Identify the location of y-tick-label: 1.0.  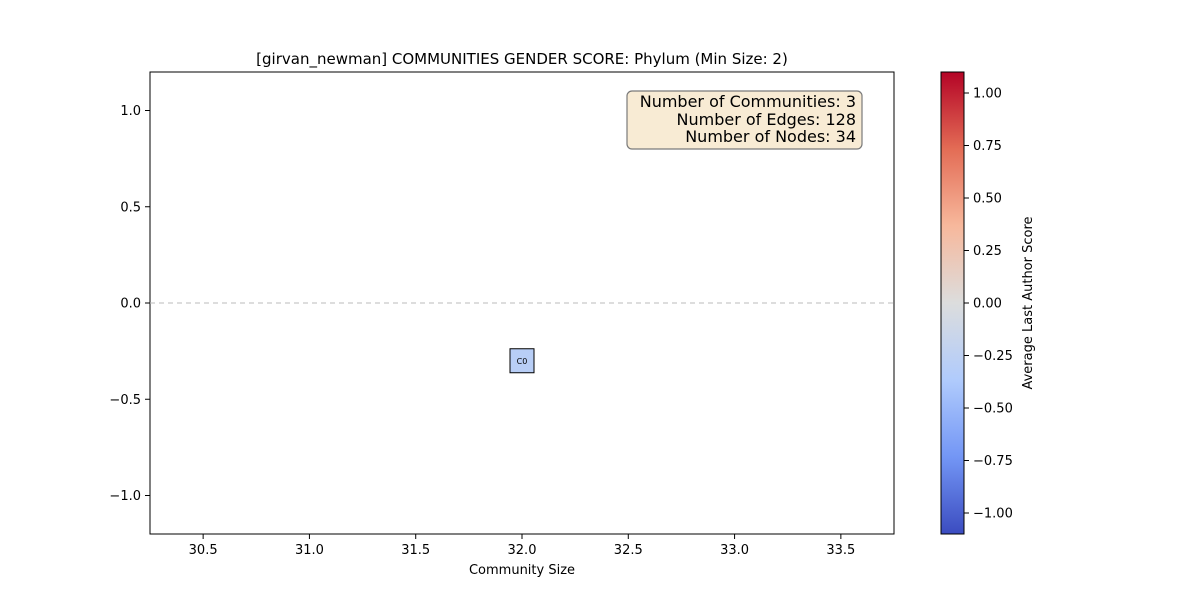
(130, 111).